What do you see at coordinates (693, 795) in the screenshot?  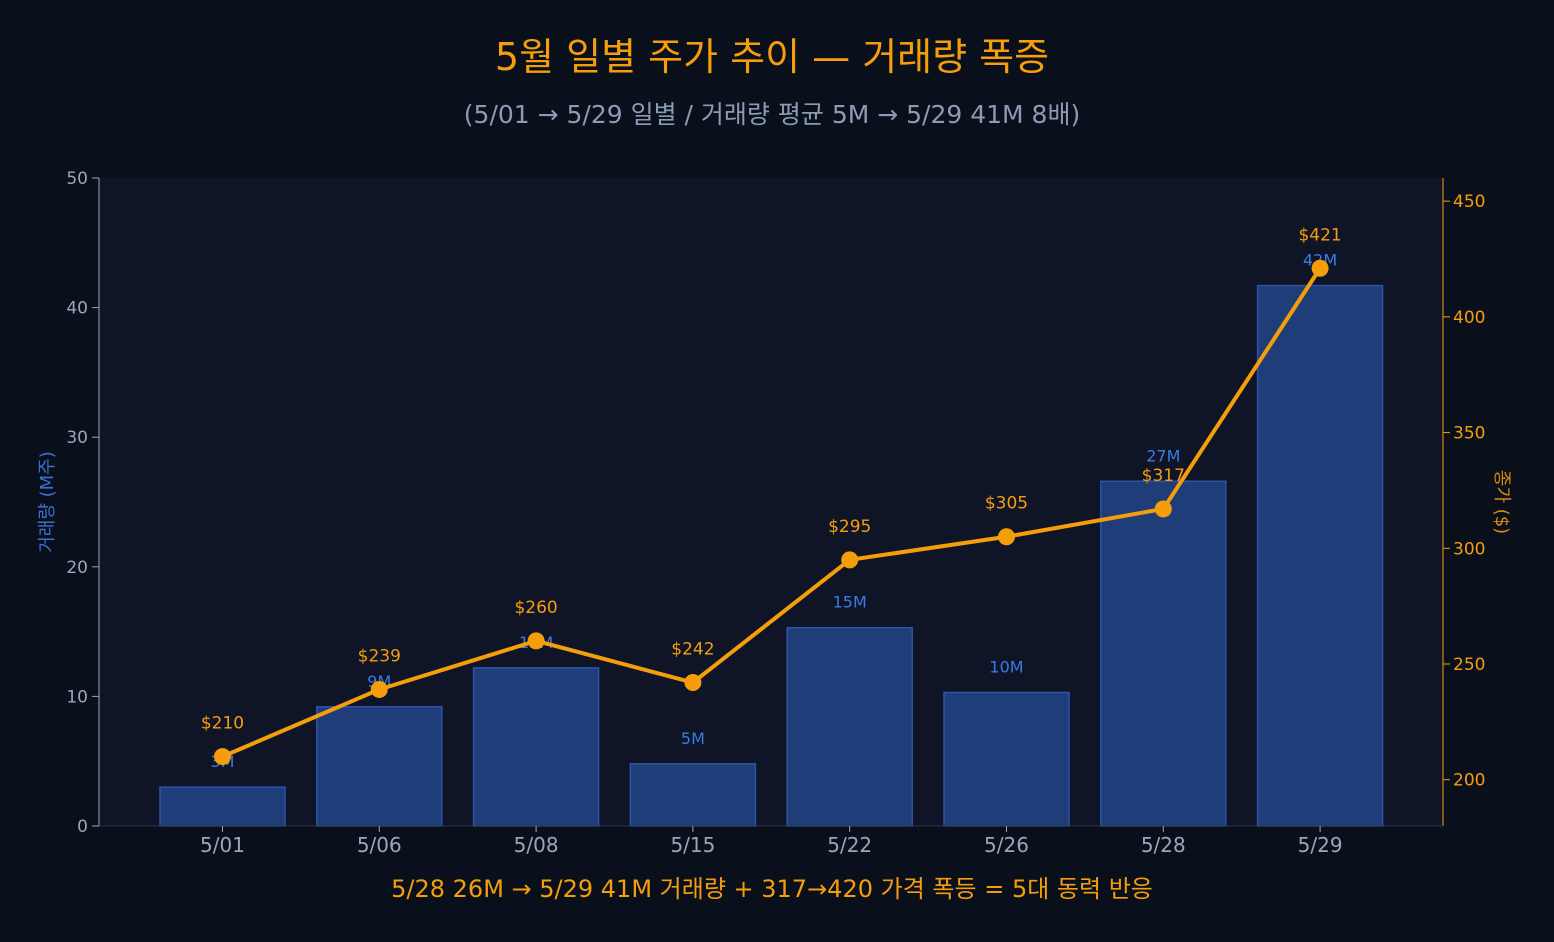 I see `volume-bar-5/15` at bounding box center [693, 795].